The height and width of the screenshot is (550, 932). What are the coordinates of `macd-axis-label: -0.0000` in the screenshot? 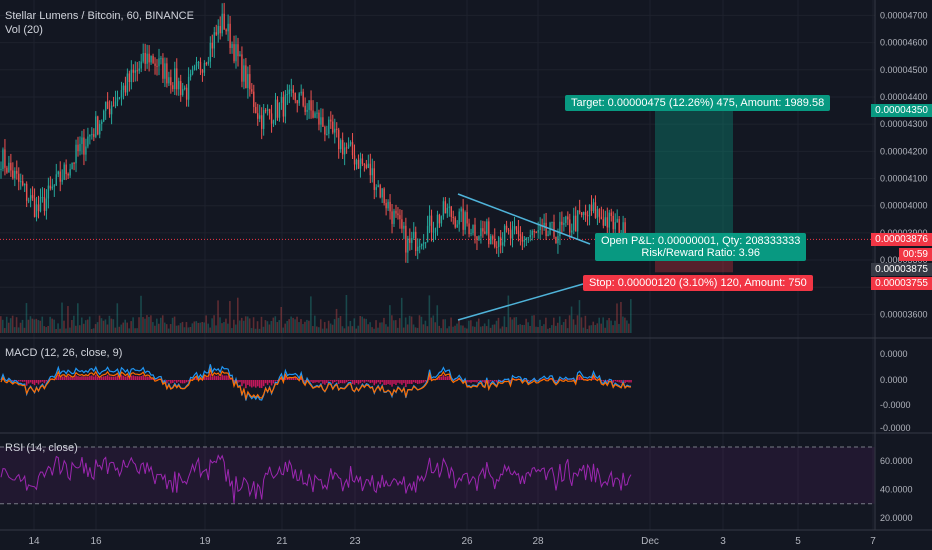 It's located at (895, 428).